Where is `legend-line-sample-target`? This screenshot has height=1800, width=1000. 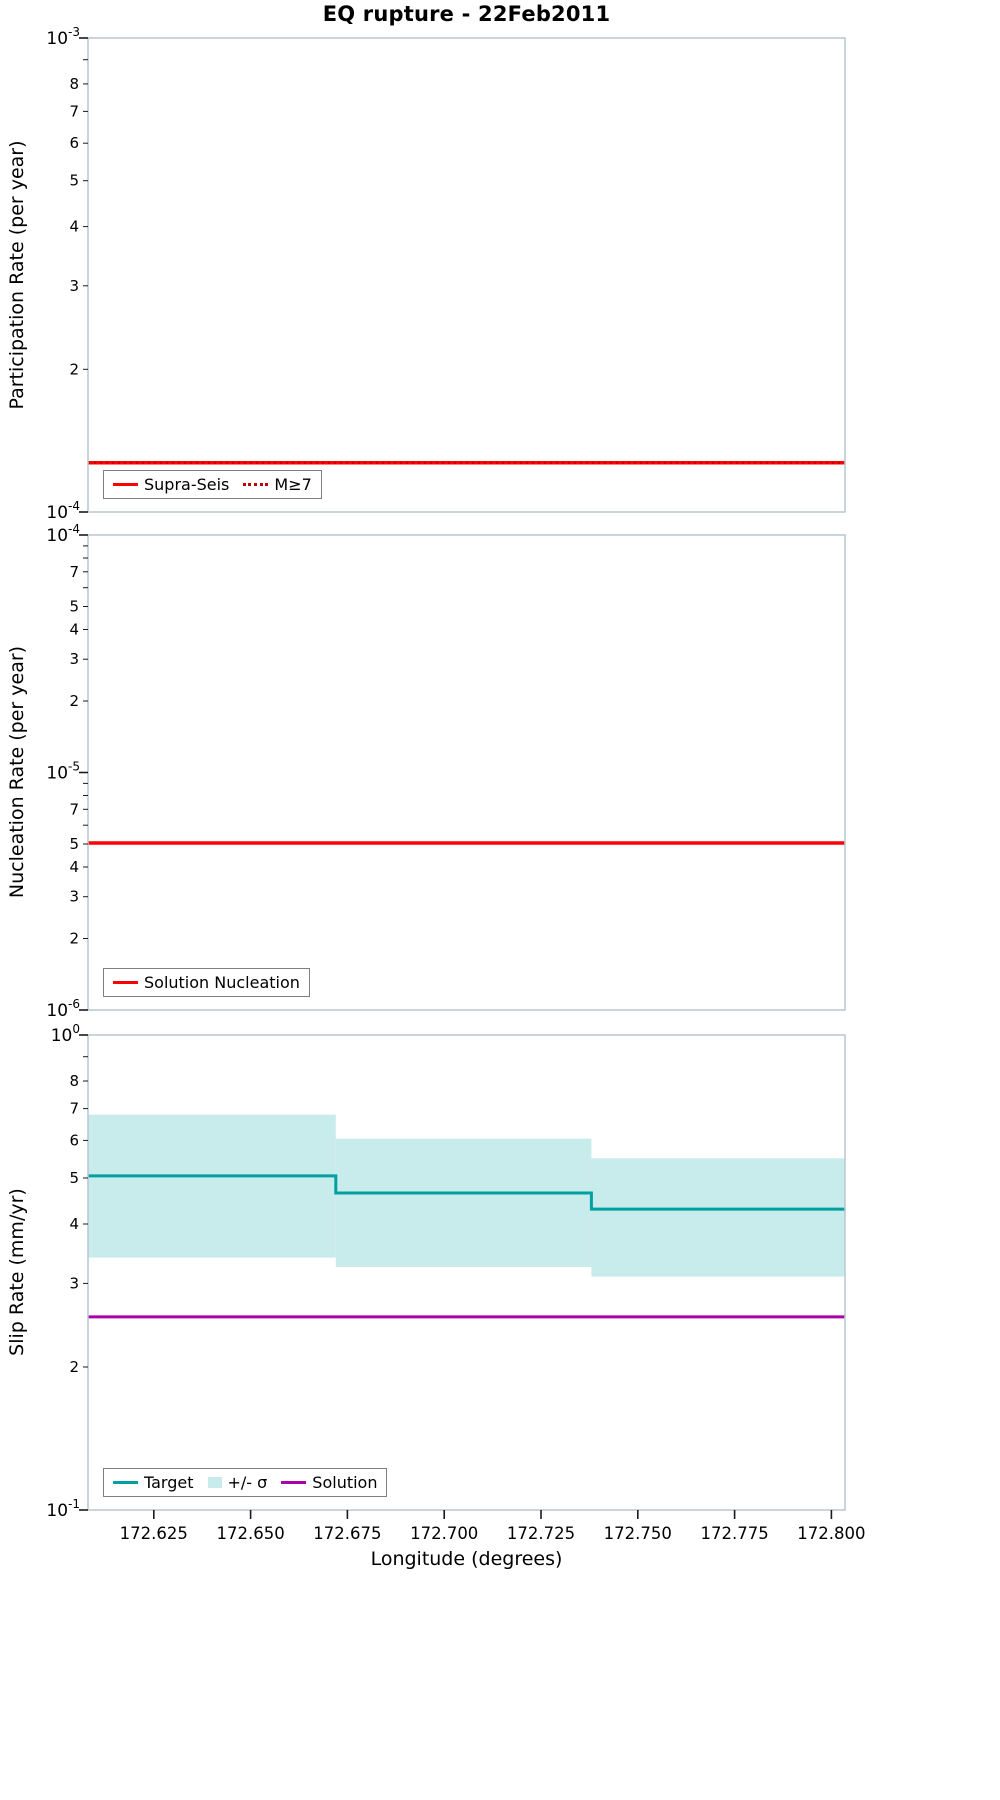 legend-line-sample-target is located at coordinates (125, 1482).